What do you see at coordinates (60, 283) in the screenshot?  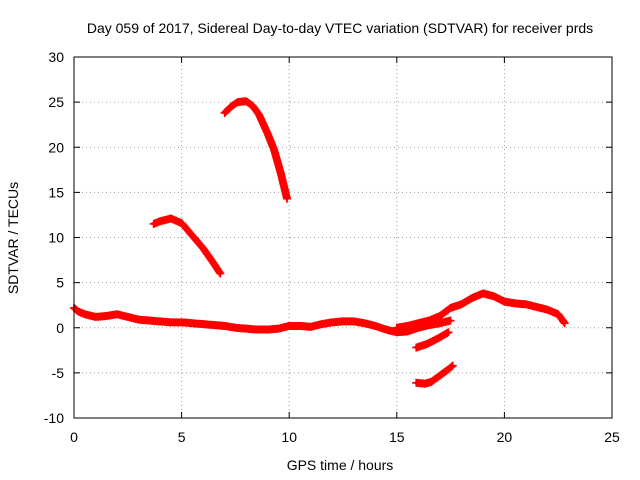 I see `y-tick-label: 5` at bounding box center [60, 283].